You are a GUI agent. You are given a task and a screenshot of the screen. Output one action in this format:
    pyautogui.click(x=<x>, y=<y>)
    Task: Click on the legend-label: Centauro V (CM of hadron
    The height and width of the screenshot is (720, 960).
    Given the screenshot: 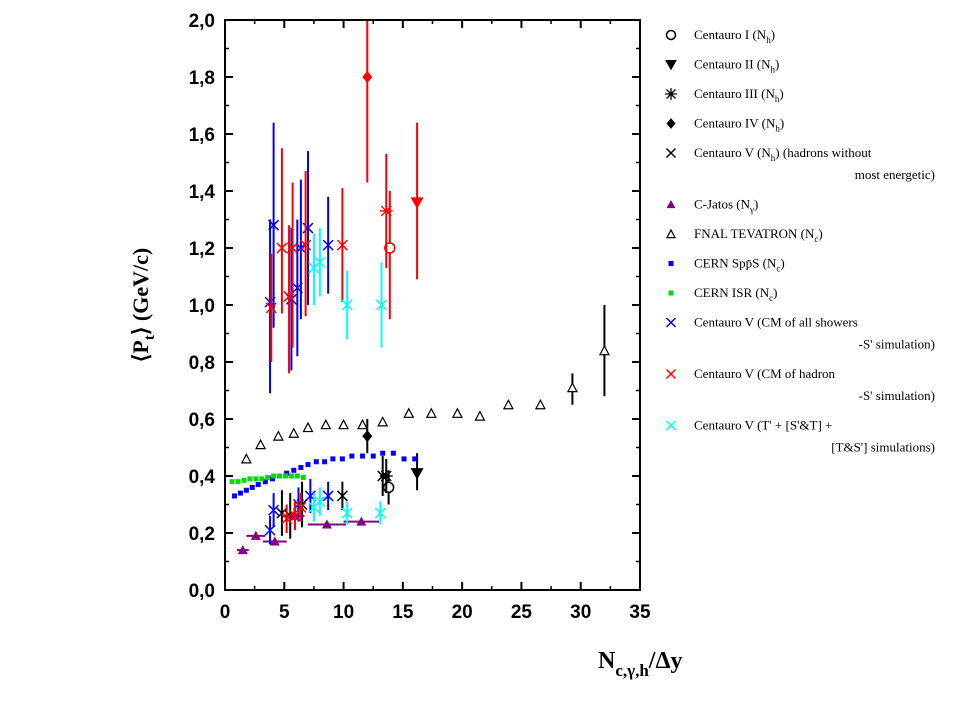 What is the action you would take?
    pyautogui.click(x=765, y=373)
    